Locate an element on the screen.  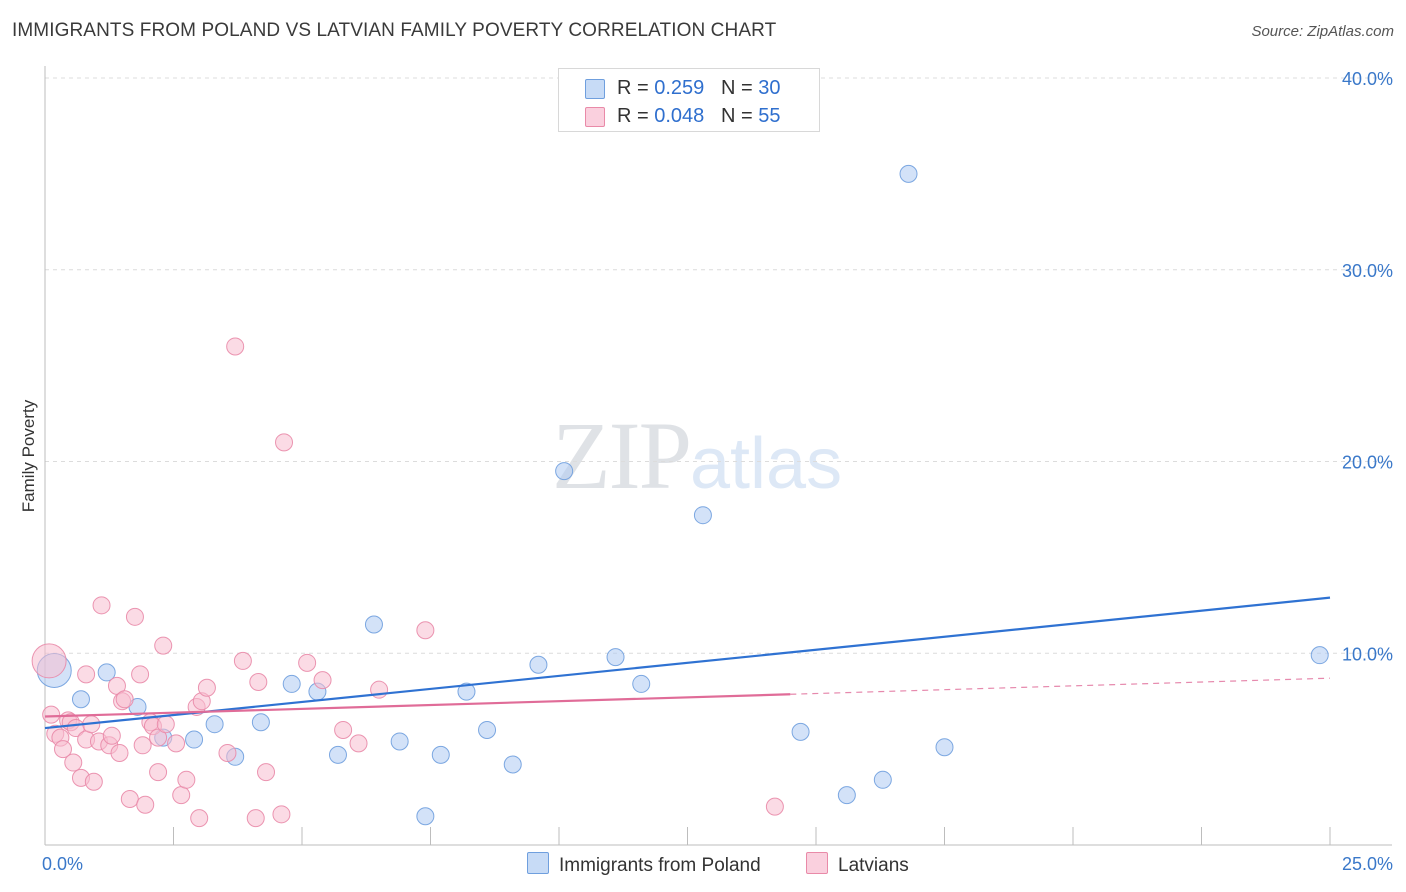
watermark-atlas: atlas is located at coordinates (766, 464).